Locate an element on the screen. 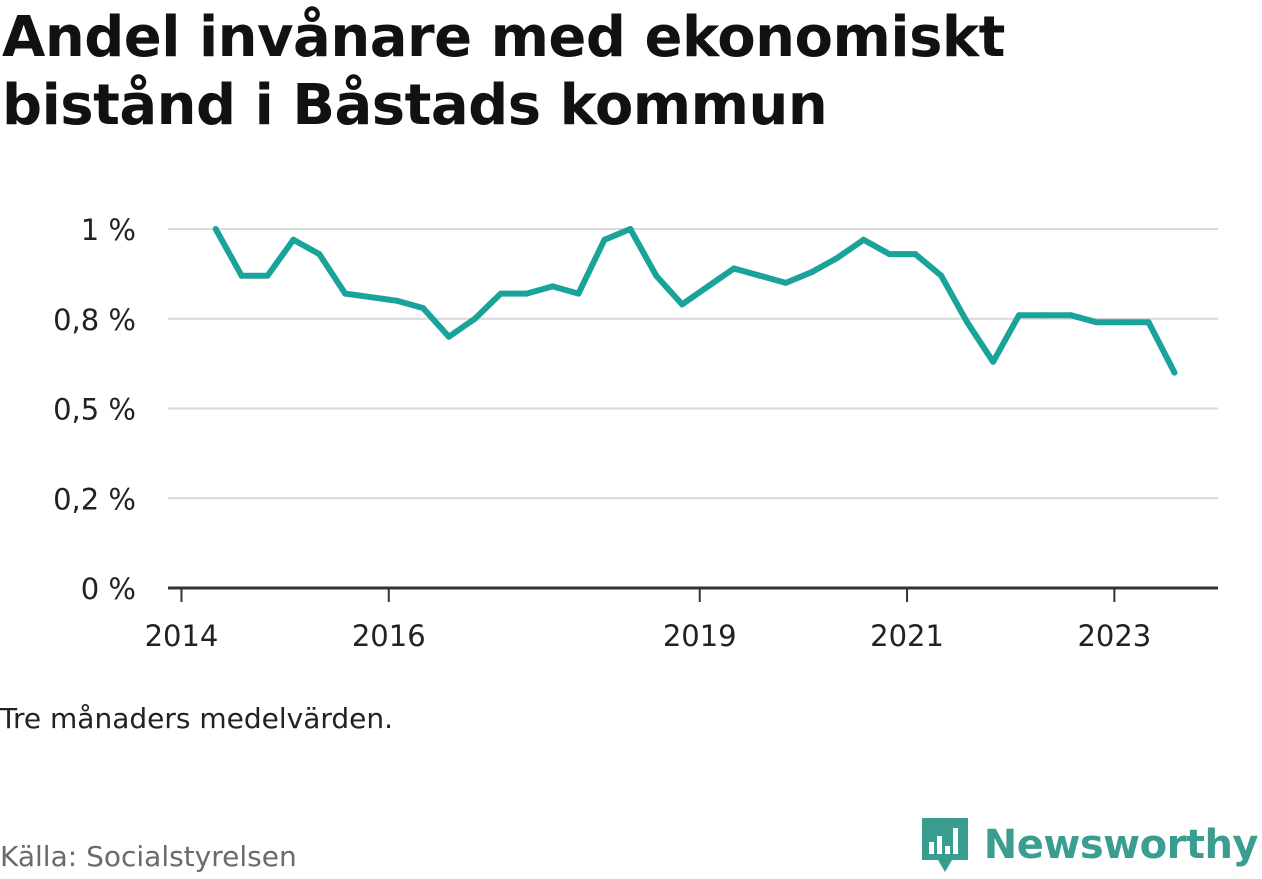 This screenshot has width=1262, height=879. y-tick-label: 1 % is located at coordinates (108, 230).